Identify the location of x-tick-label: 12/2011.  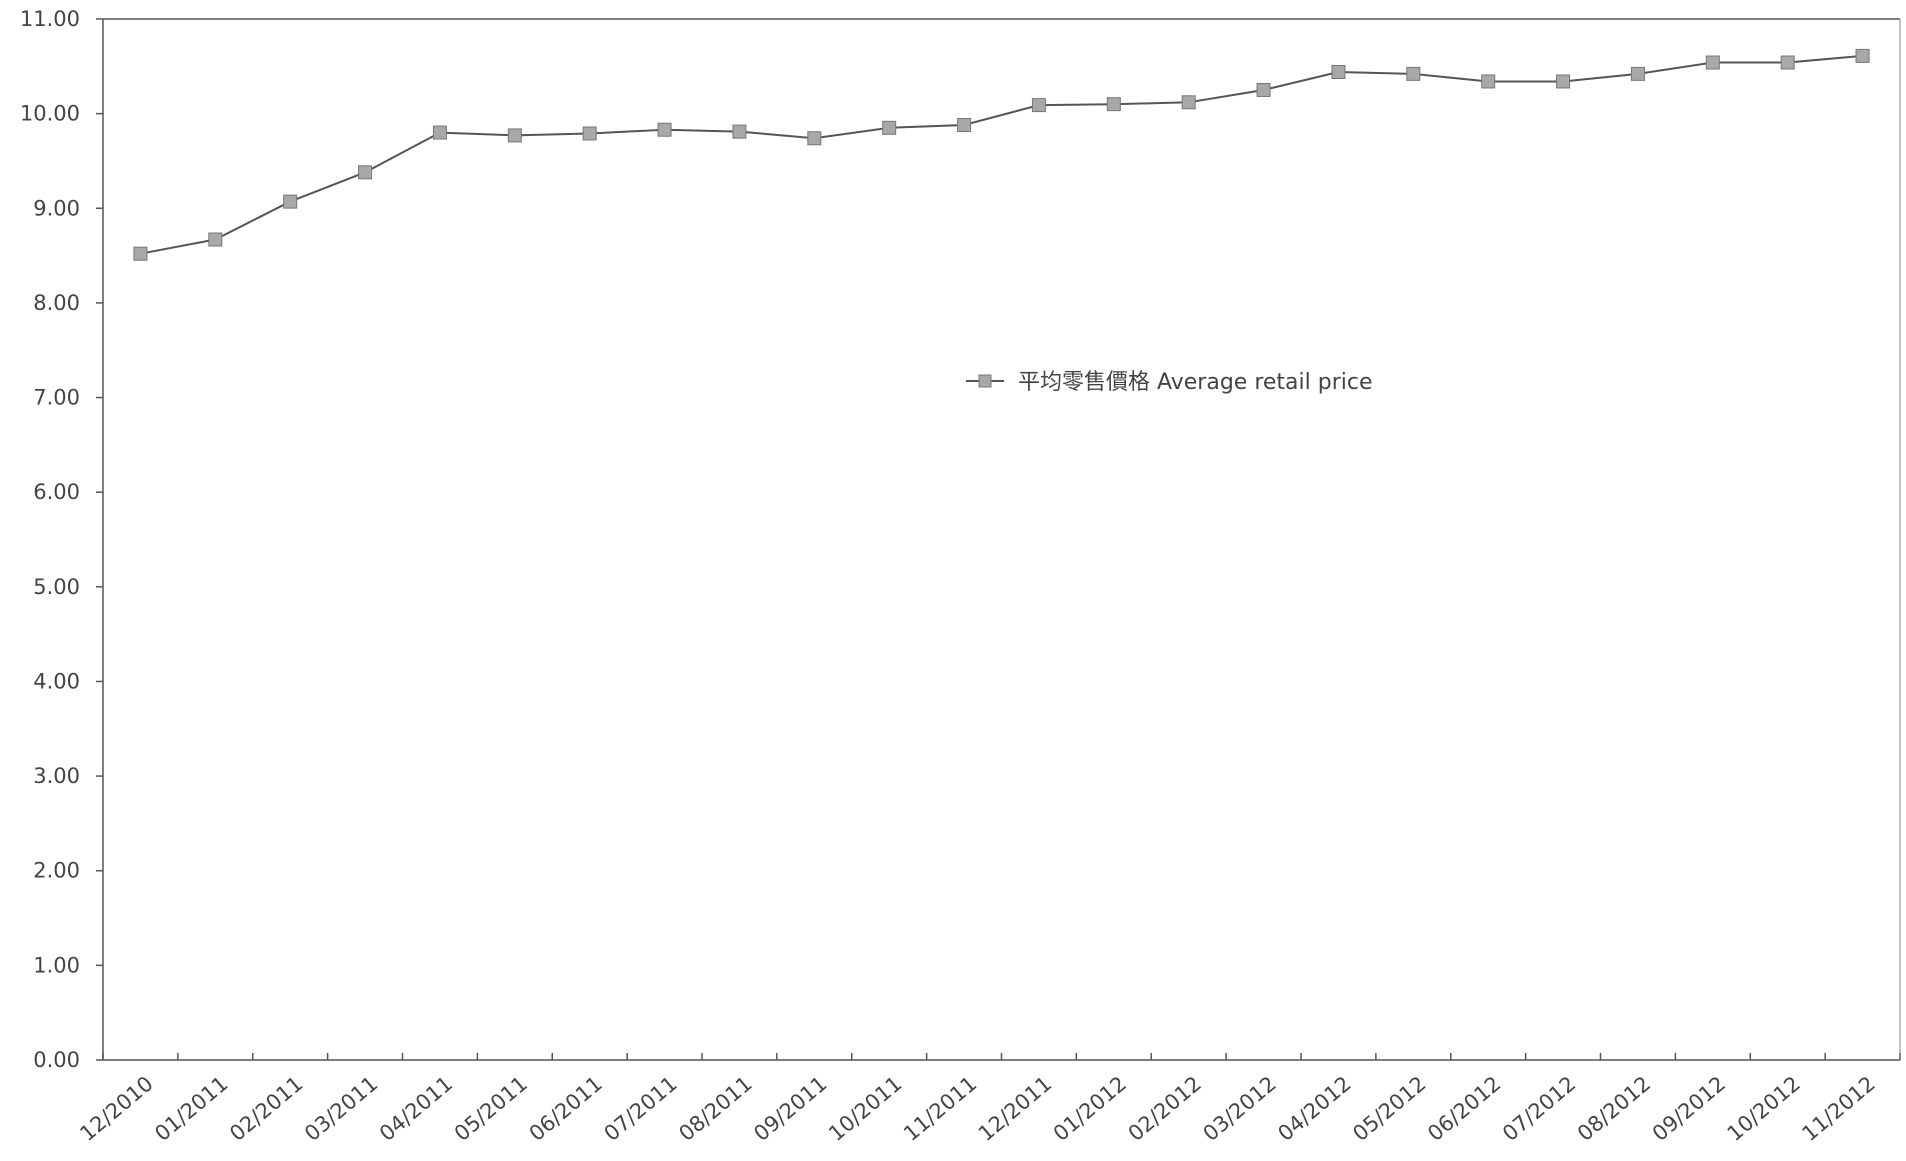
(1015, 1108).